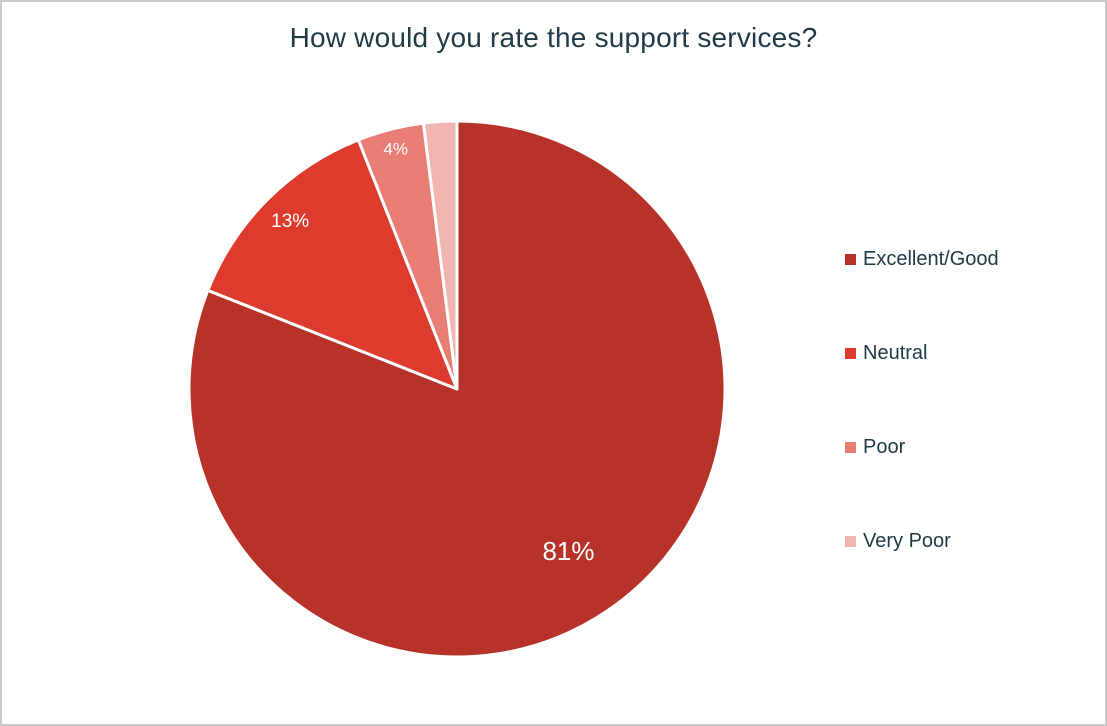 The image size is (1107, 726). I want to click on pie-slice-neutral, so click(332, 264).